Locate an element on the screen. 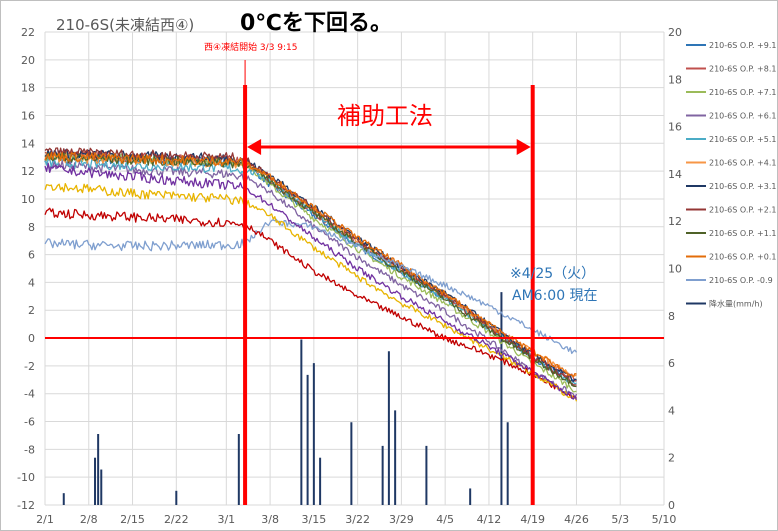 The image size is (778, 531). legend-entry: 210-6S O.P. +8.1 is located at coordinates (742, 69).